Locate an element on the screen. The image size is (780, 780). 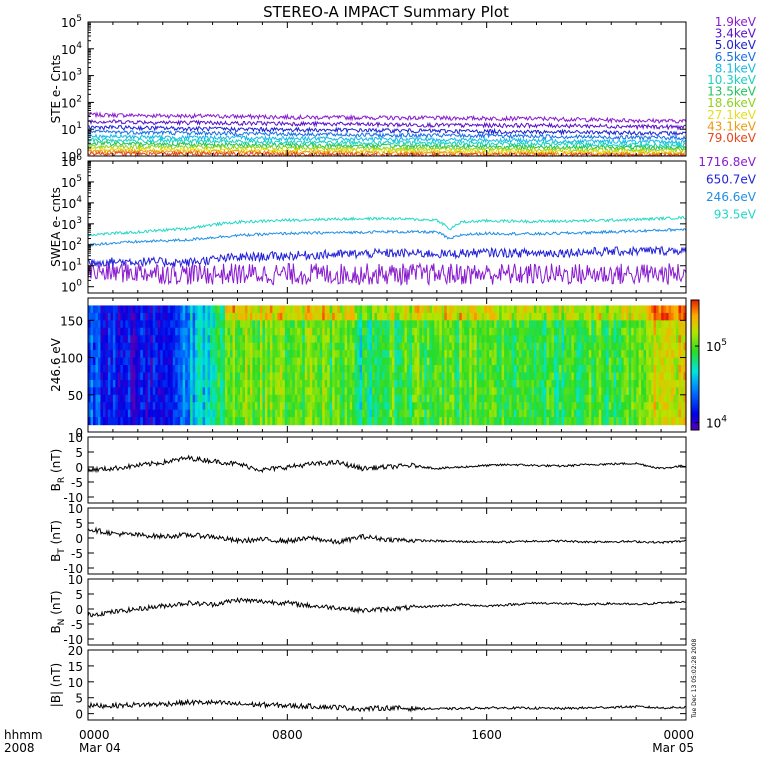
bmag-panel-ytick-label: 10 is located at coordinates (75, 683).